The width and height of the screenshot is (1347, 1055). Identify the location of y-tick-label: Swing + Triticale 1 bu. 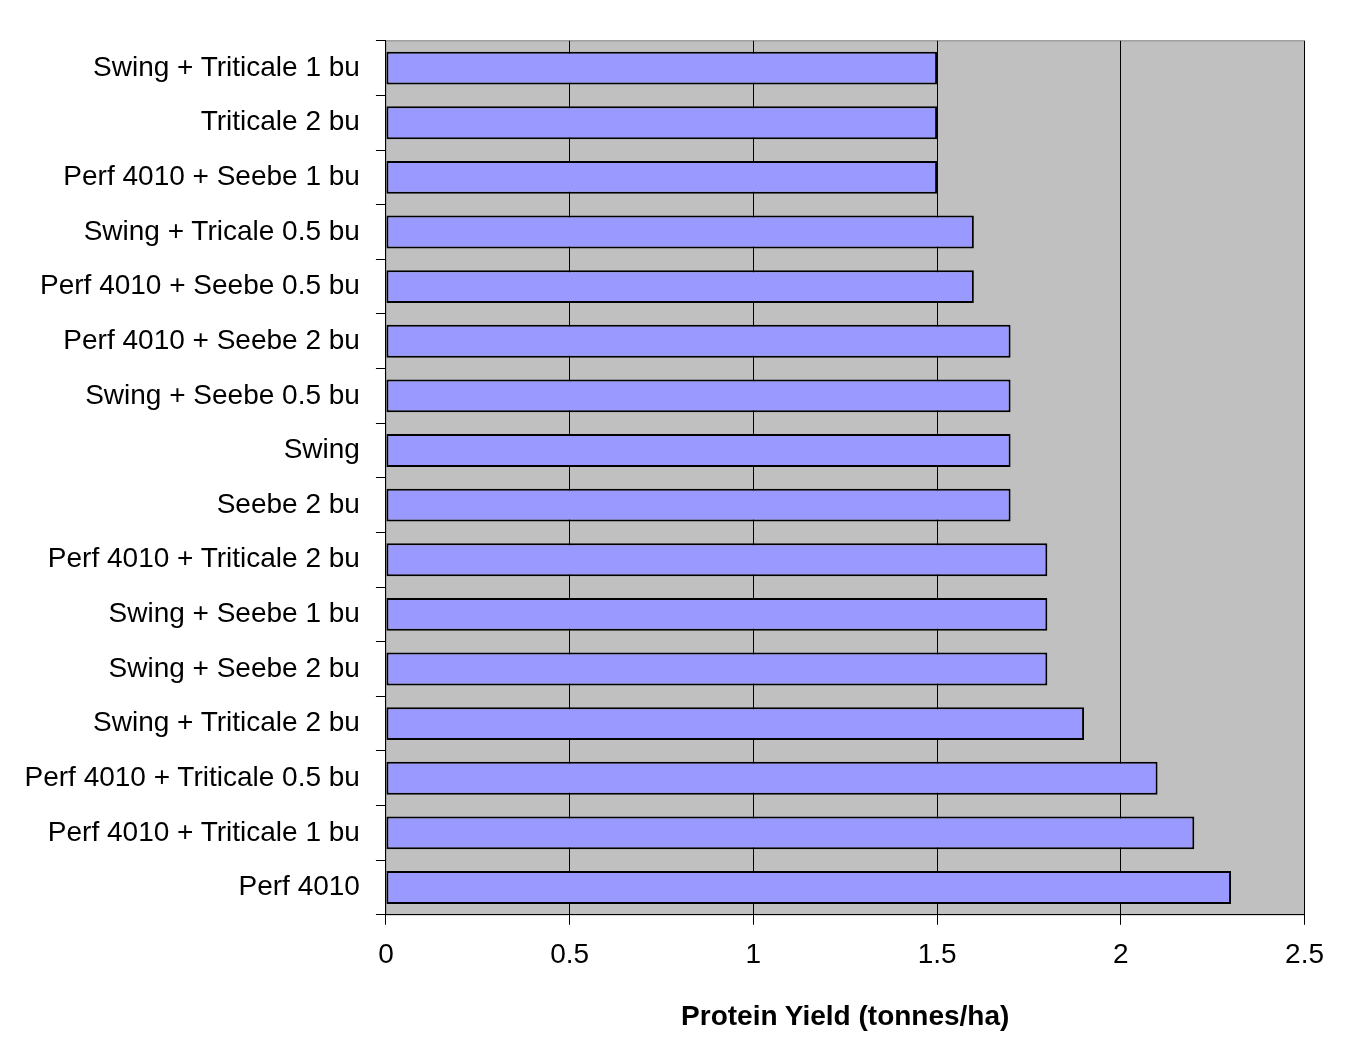
(226, 66).